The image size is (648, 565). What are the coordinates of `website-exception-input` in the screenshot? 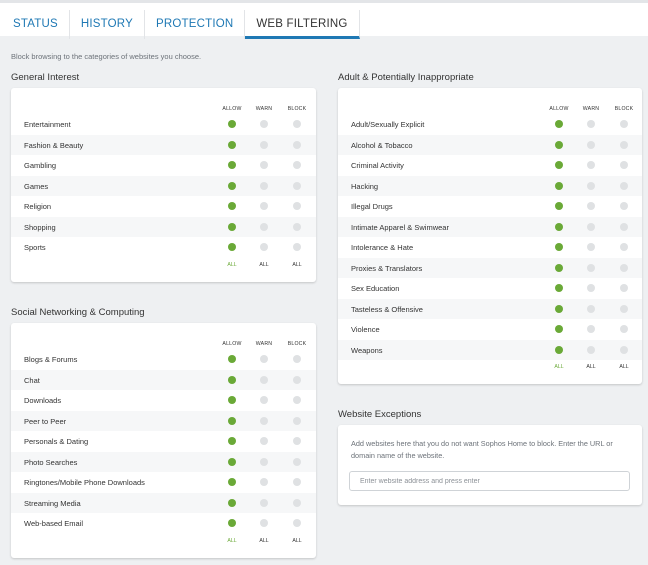 It's located at (489, 481).